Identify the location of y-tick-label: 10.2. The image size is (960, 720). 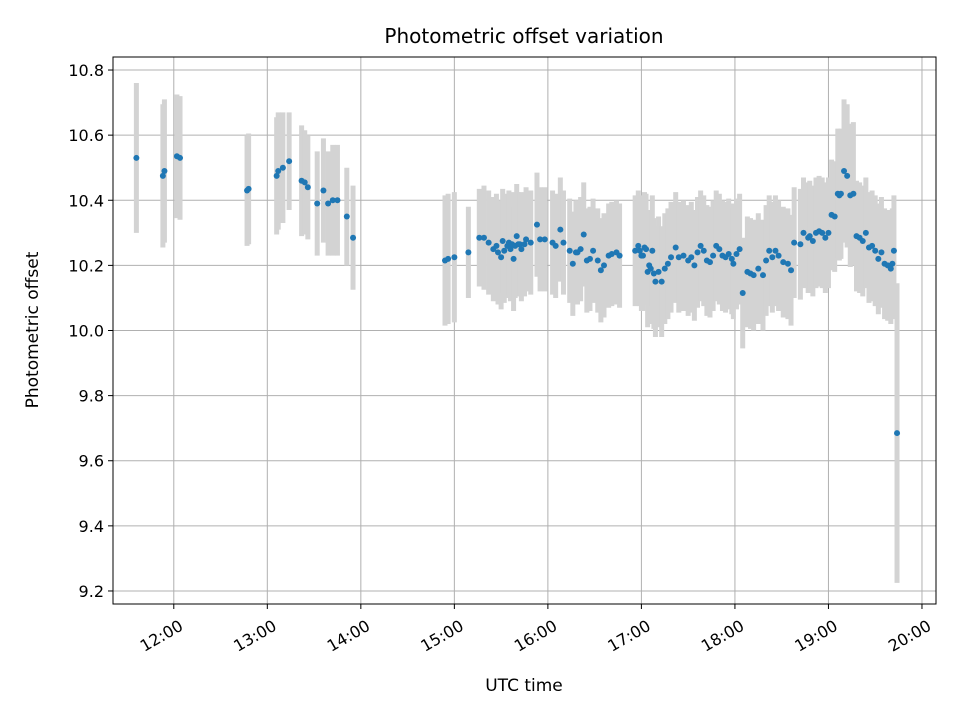
(86, 265).